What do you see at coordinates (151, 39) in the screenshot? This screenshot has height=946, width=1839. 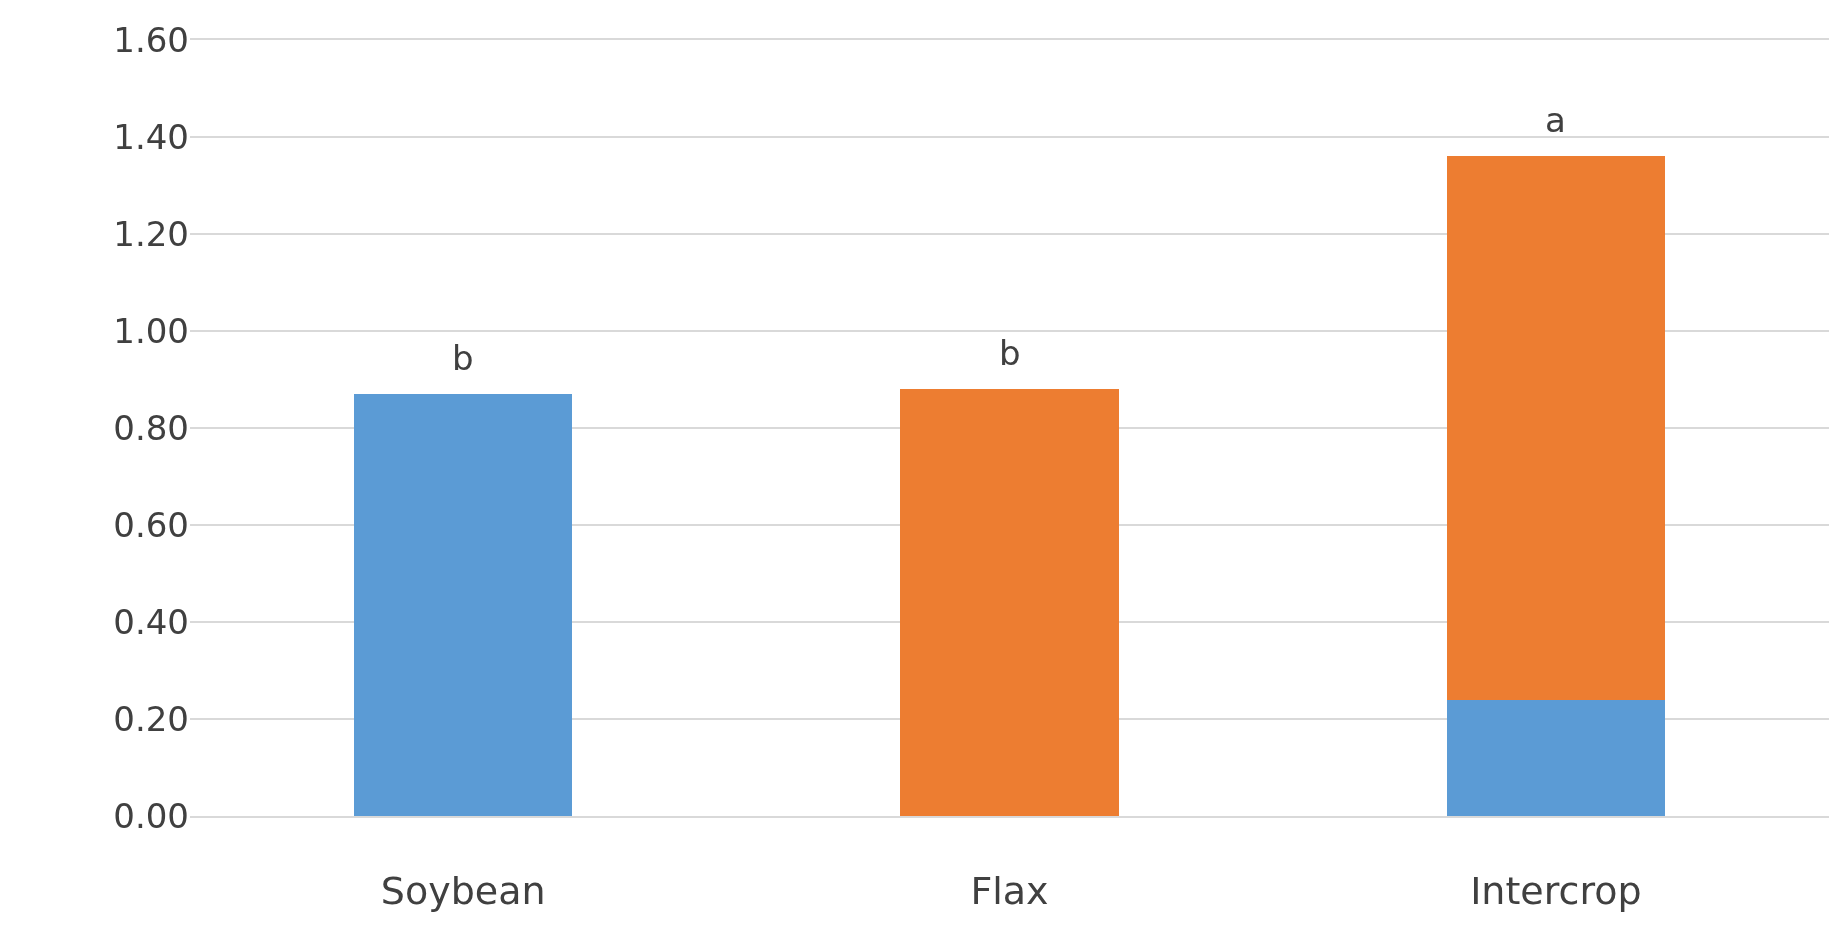 I see `y-tick-label: 1.60` at bounding box center [151, 39].